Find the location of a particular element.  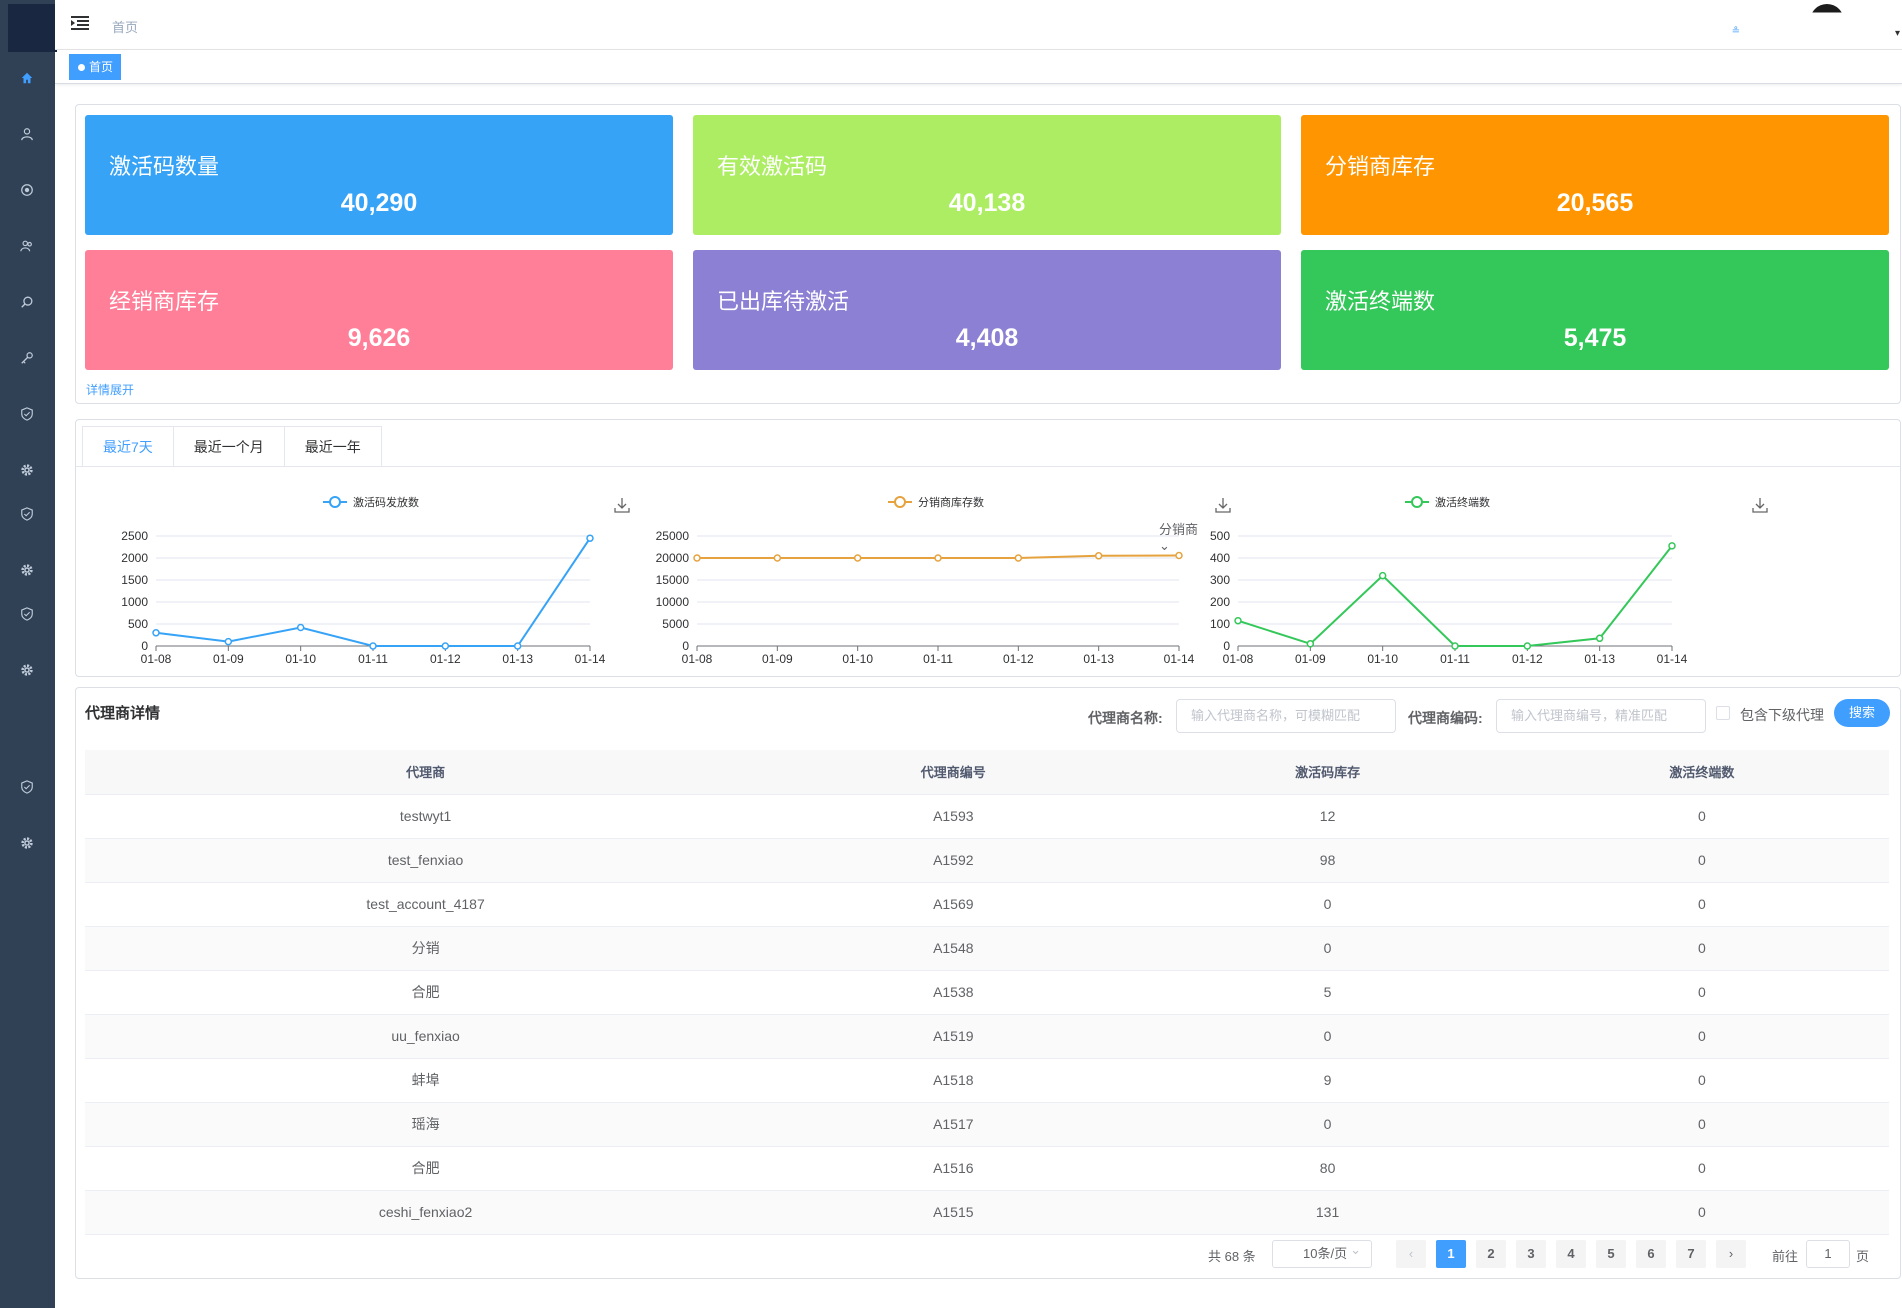

table-header-row: 代理商 代理商编号 激活码库存 激活终端数 is located at coordinates (987, 772).